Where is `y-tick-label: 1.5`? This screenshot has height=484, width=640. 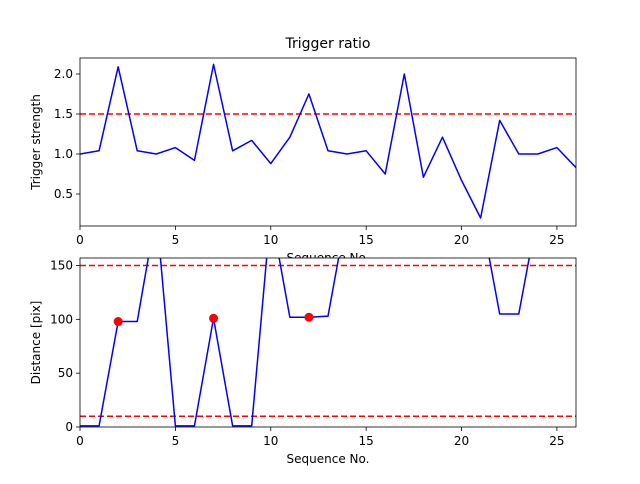 y-tick-label: 1.5 is located at coordinates (63, 114).